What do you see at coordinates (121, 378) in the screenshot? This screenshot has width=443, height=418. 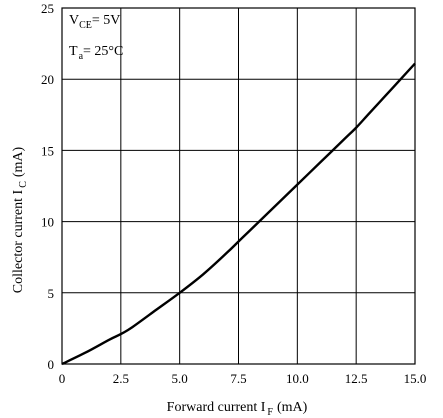 I see `x-tick-label: 2.5` at bounding box center [121, 378].